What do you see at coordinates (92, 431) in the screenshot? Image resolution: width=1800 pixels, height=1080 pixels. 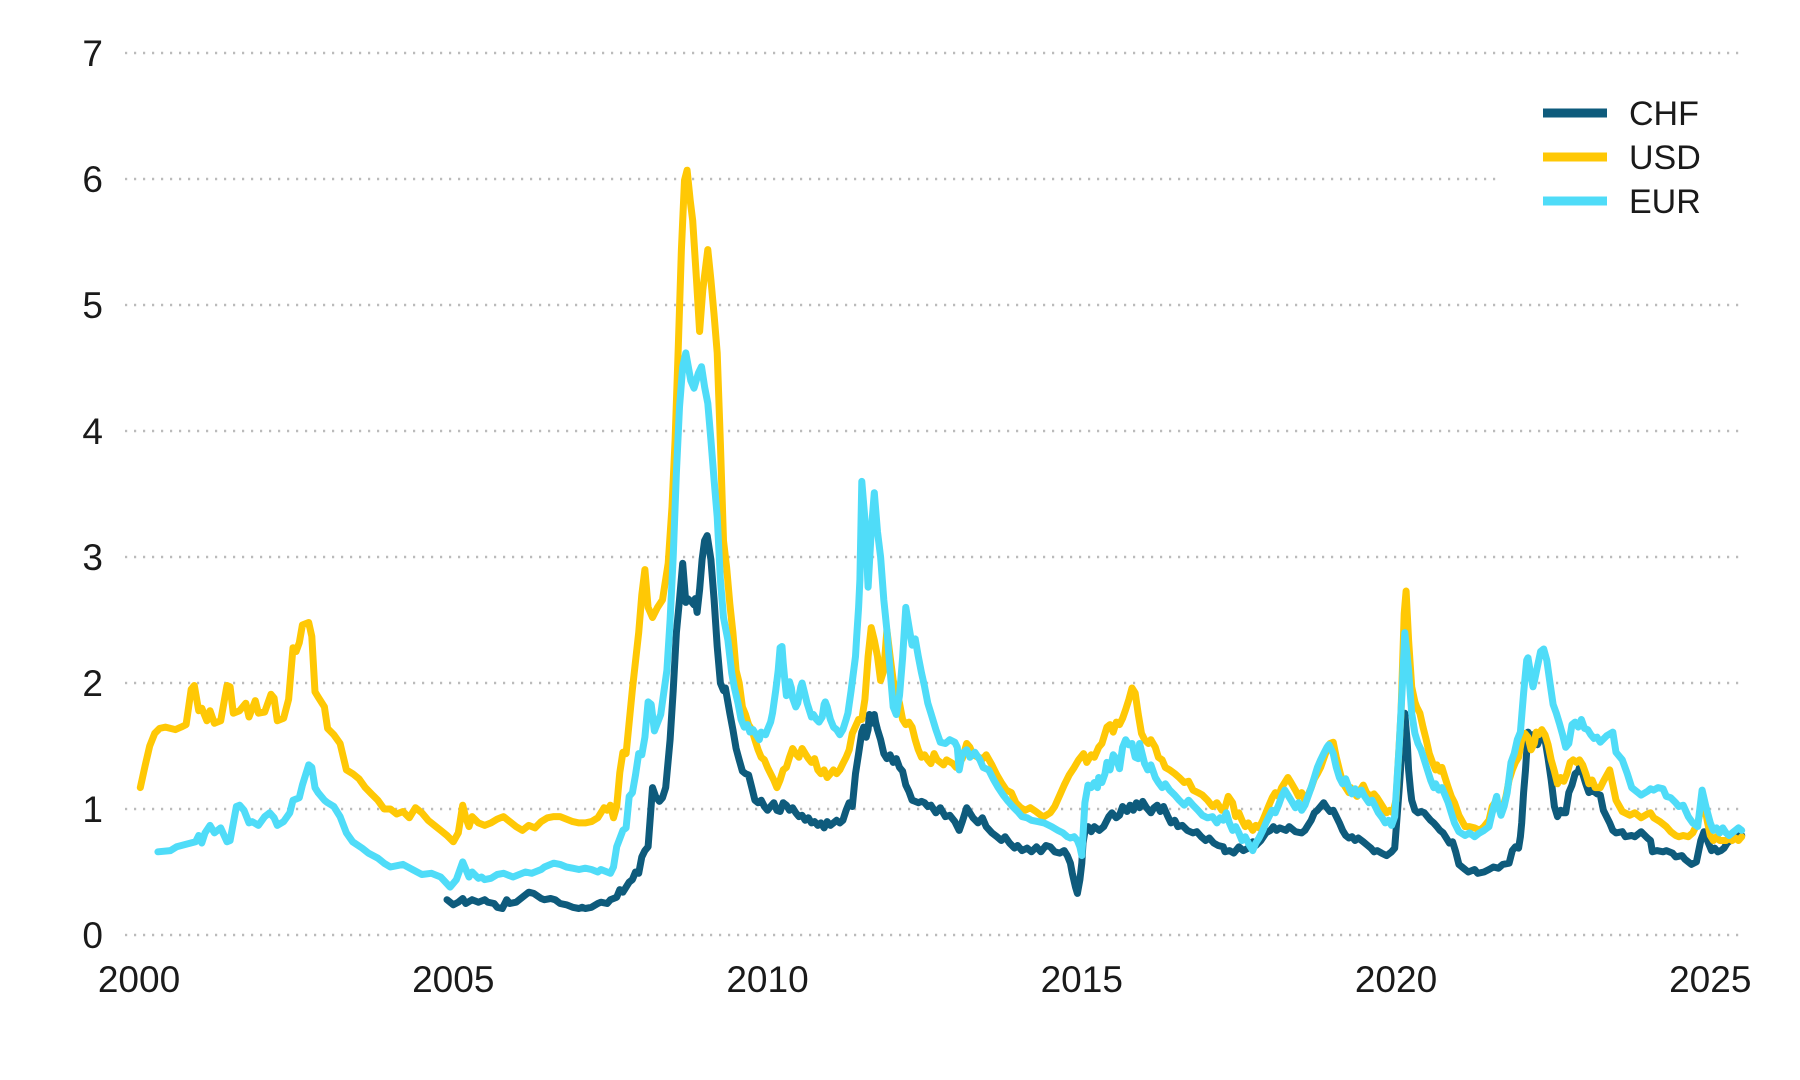 I see `y-tick-label: 4` at bounding box center [92, 431].